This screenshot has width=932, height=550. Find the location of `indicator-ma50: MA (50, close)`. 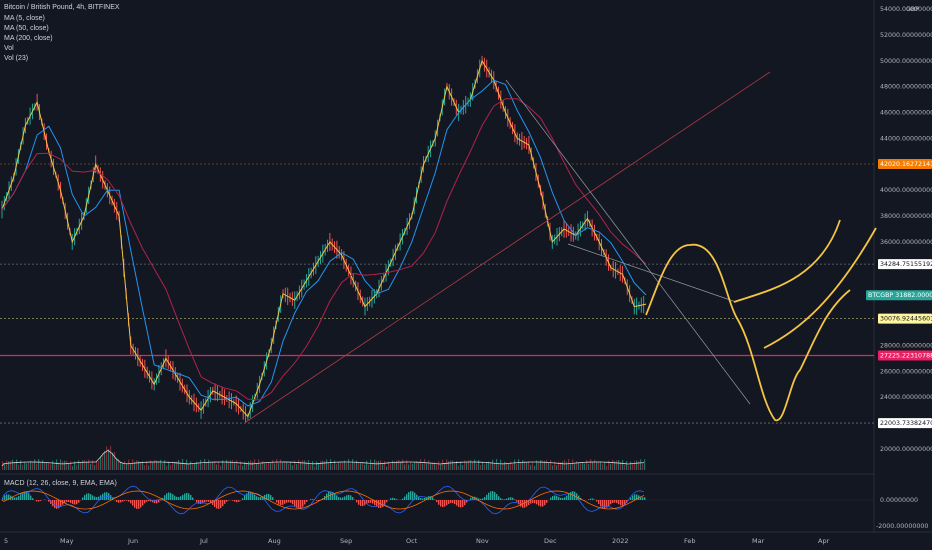

indicator-ma50: MA (50, close) is located at coordinates (26, 28).